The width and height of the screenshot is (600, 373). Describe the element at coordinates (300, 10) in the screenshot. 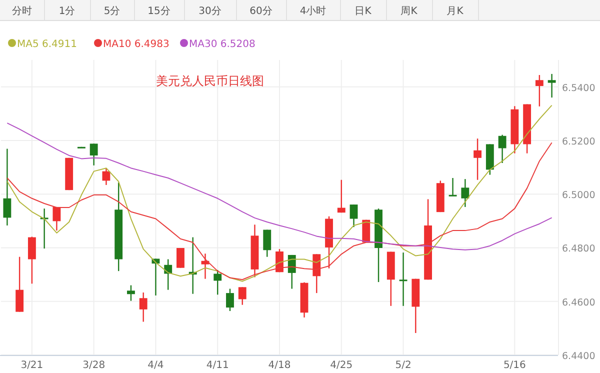

I see `tab-bar: 分时 1分 5分 15分 30分 60分 4小时 日K 周K 月K` at that location.